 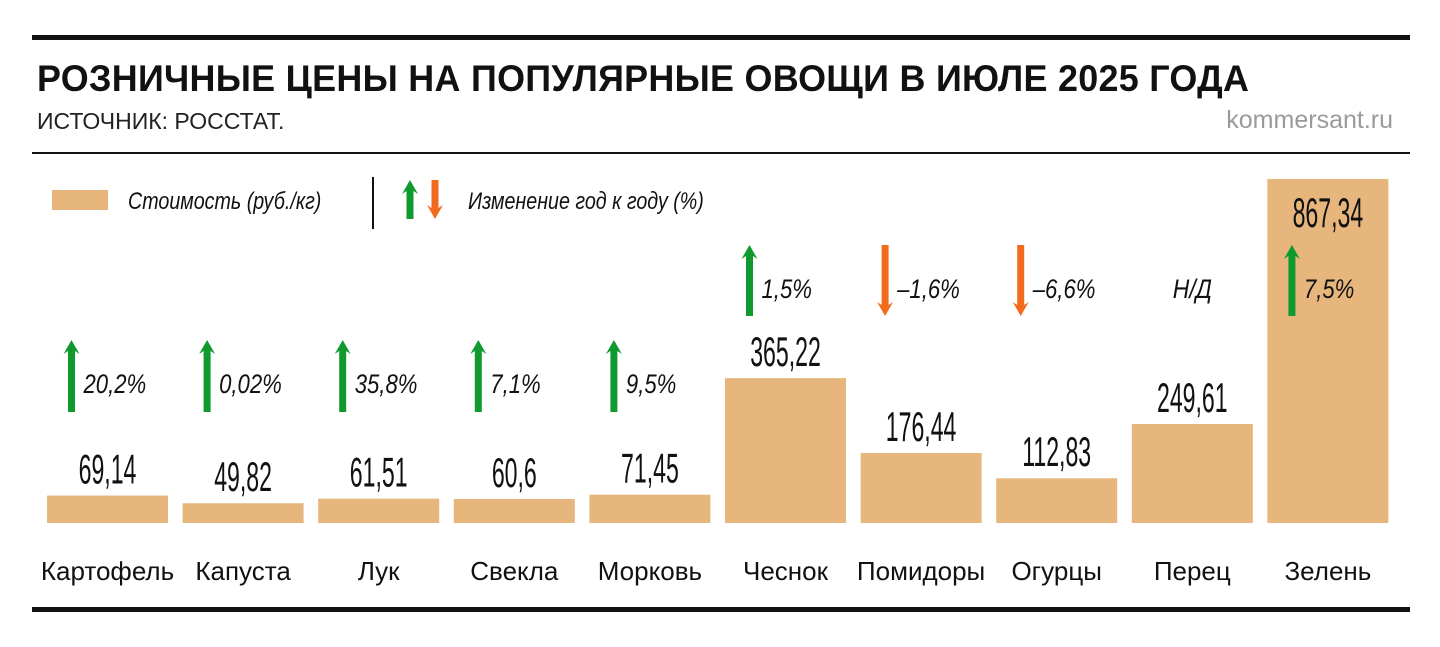 What do you see at coordinates (250, 385) in the screenshot?
I see `change-label: 0,02%` at bounding box center [250, 385].